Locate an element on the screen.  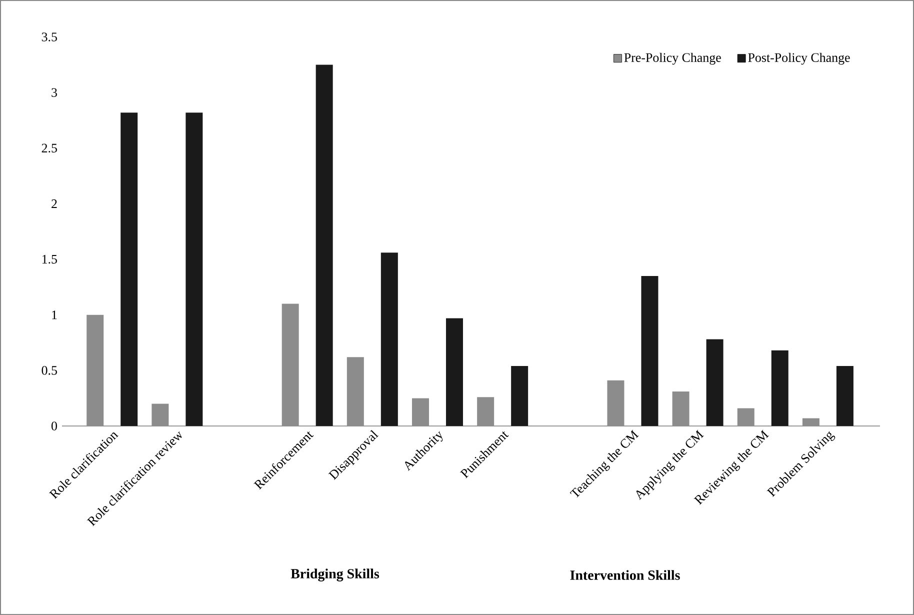
y-tick-label: 3 is located at coordinates (54, 92).